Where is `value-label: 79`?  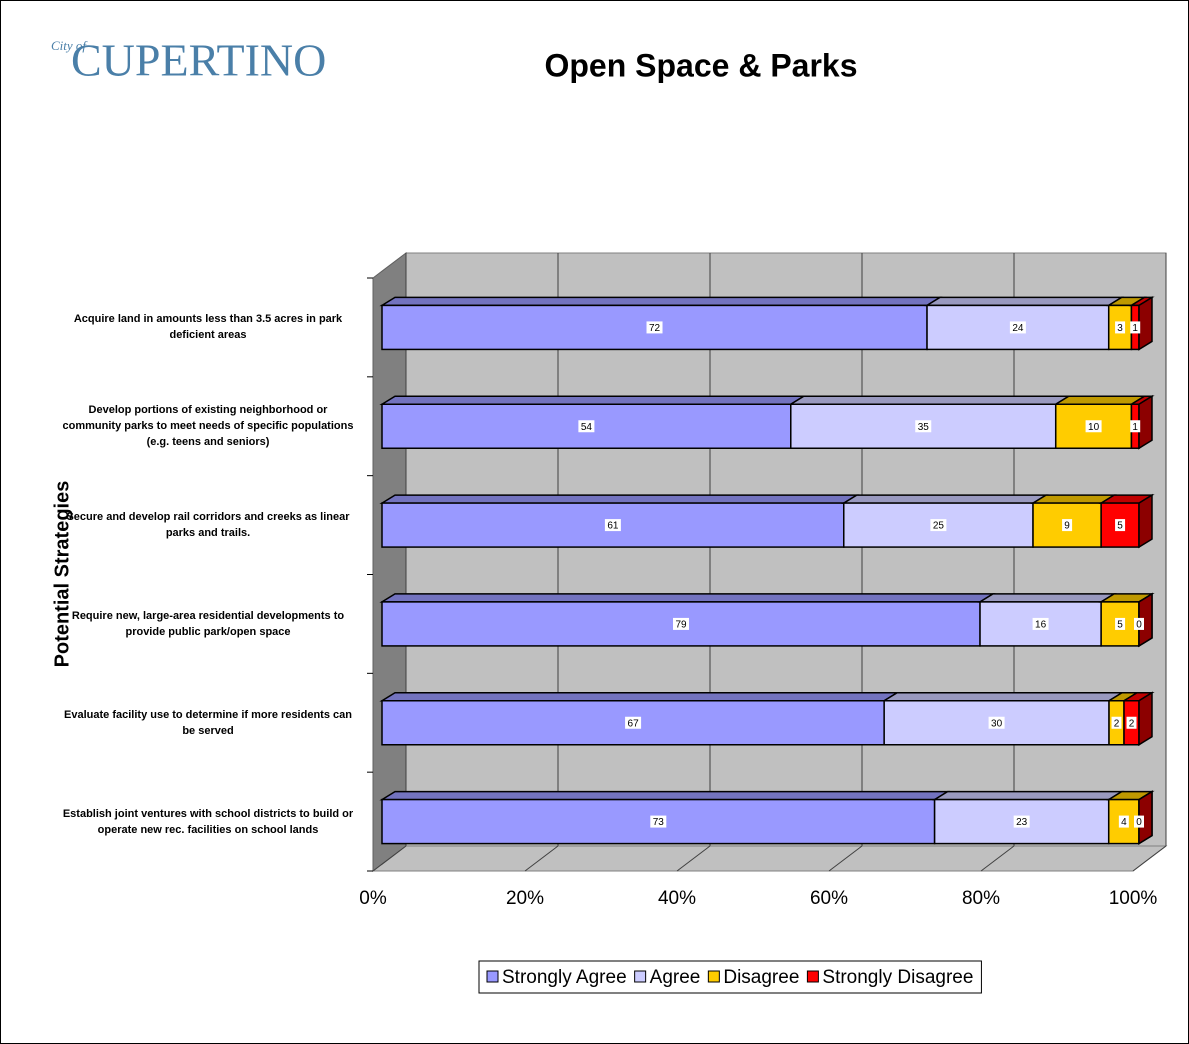 value-label: 79 is located at coordinates (681, 625).